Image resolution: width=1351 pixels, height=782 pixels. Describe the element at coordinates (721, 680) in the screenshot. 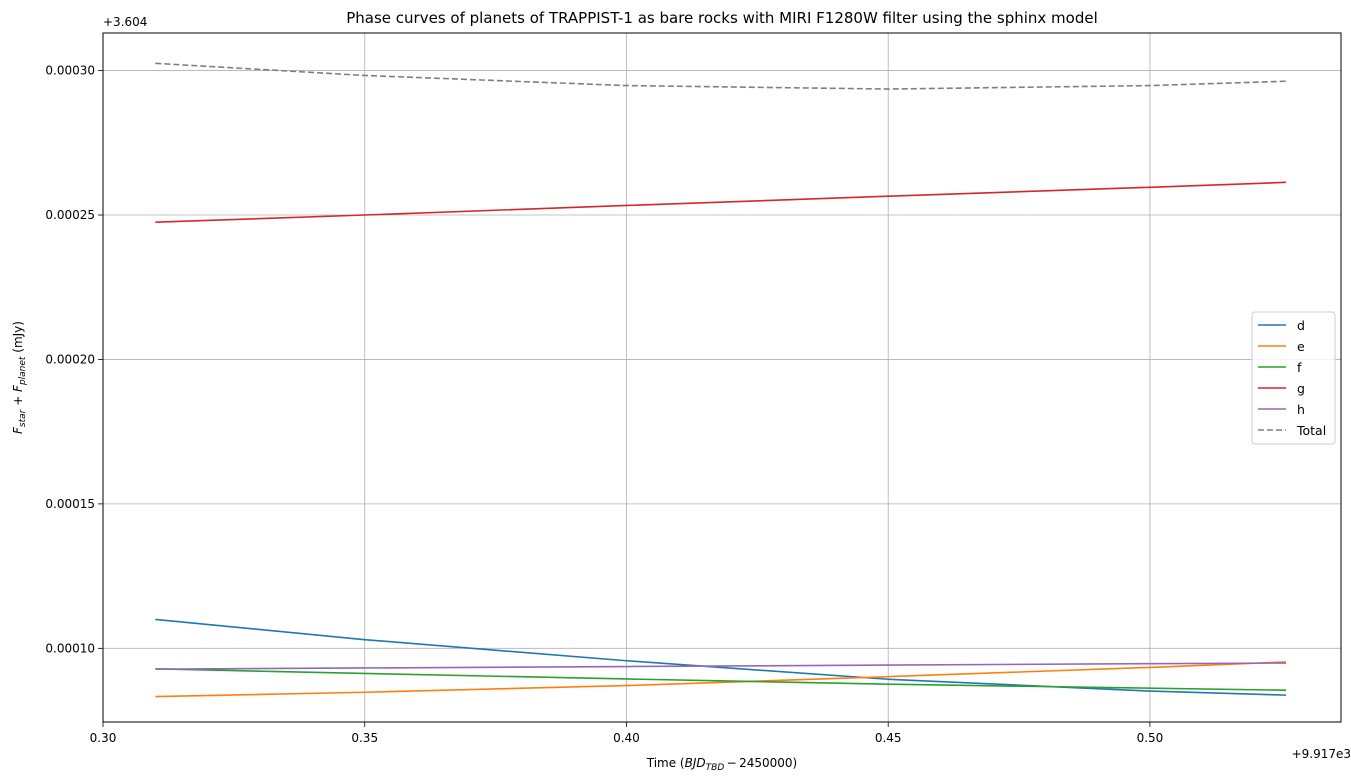

I see `series-line-f` at that location.